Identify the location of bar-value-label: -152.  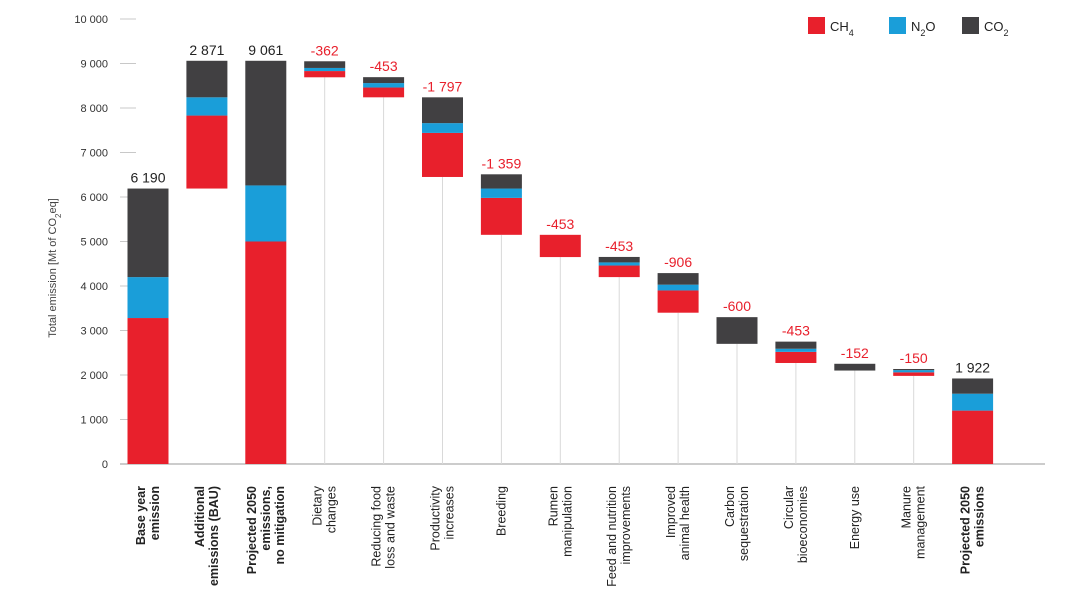
(855, 353).